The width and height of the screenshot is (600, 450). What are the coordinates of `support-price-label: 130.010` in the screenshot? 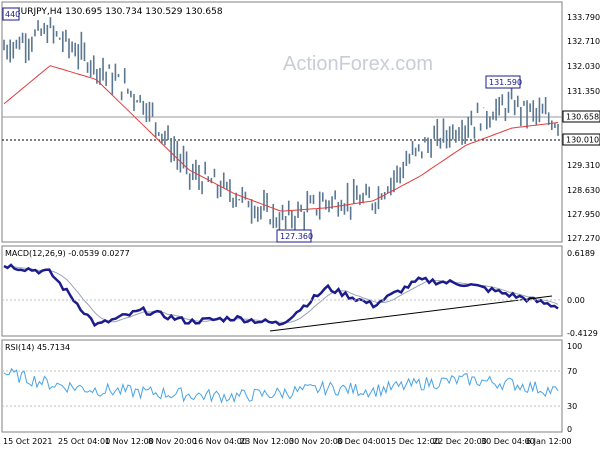 It's located at (582, 140).